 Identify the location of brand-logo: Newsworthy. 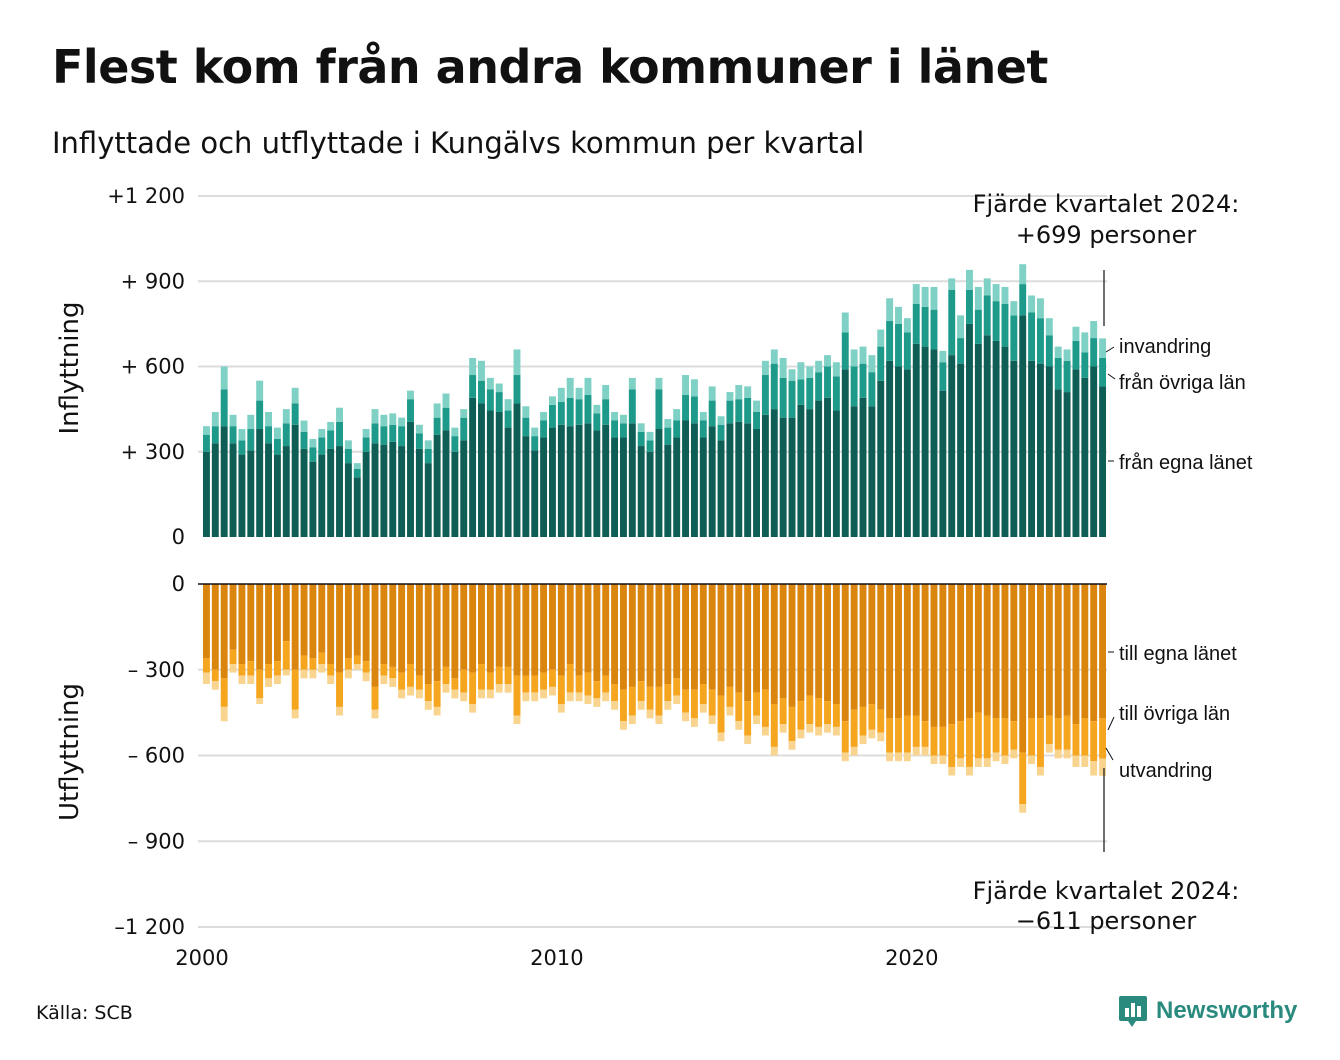
(1207, 1011).